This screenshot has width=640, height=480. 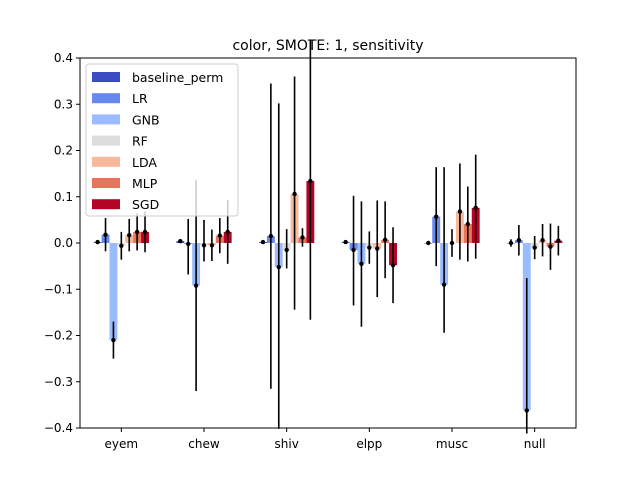 I want to click on chart-title: color, SMOTE: 1, sensitivity, so click(x=327, y=46).